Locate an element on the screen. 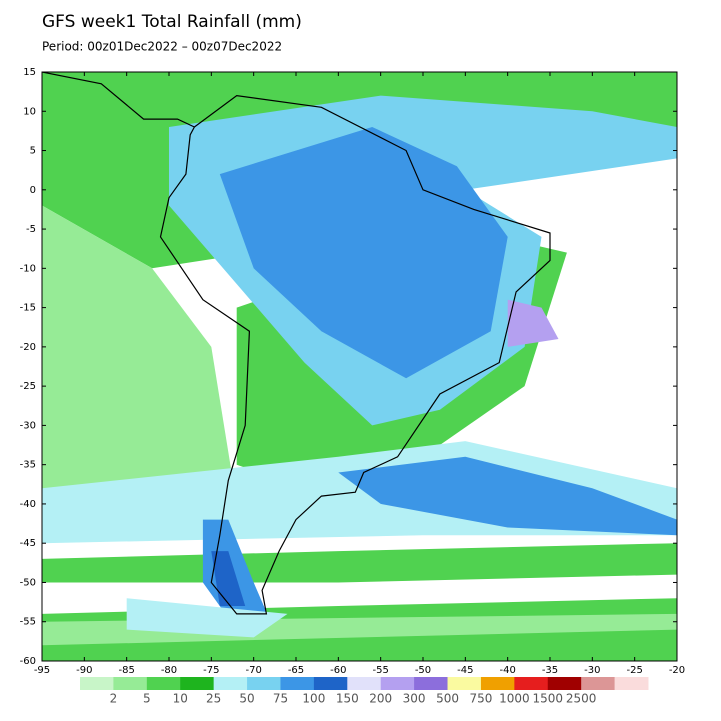  x-tick-label: -95 is located at coordinates (42, 670).